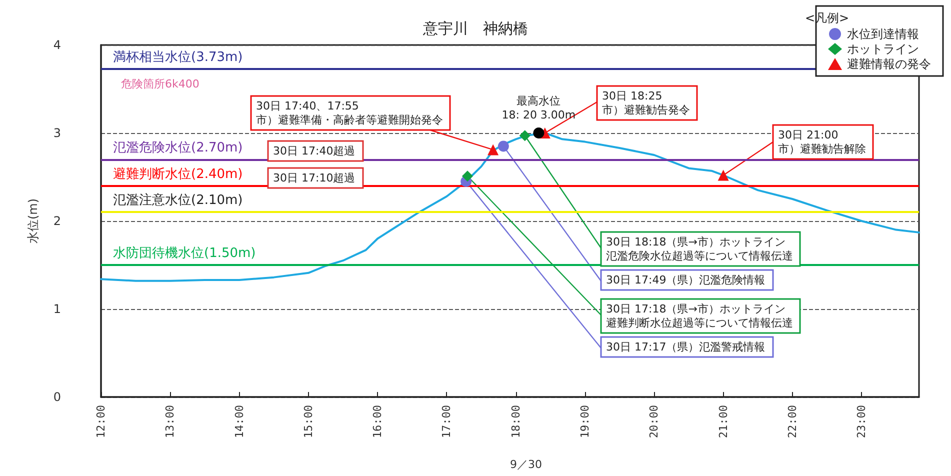  I want to click on legend-label: ホットライン, so click(883, 49).